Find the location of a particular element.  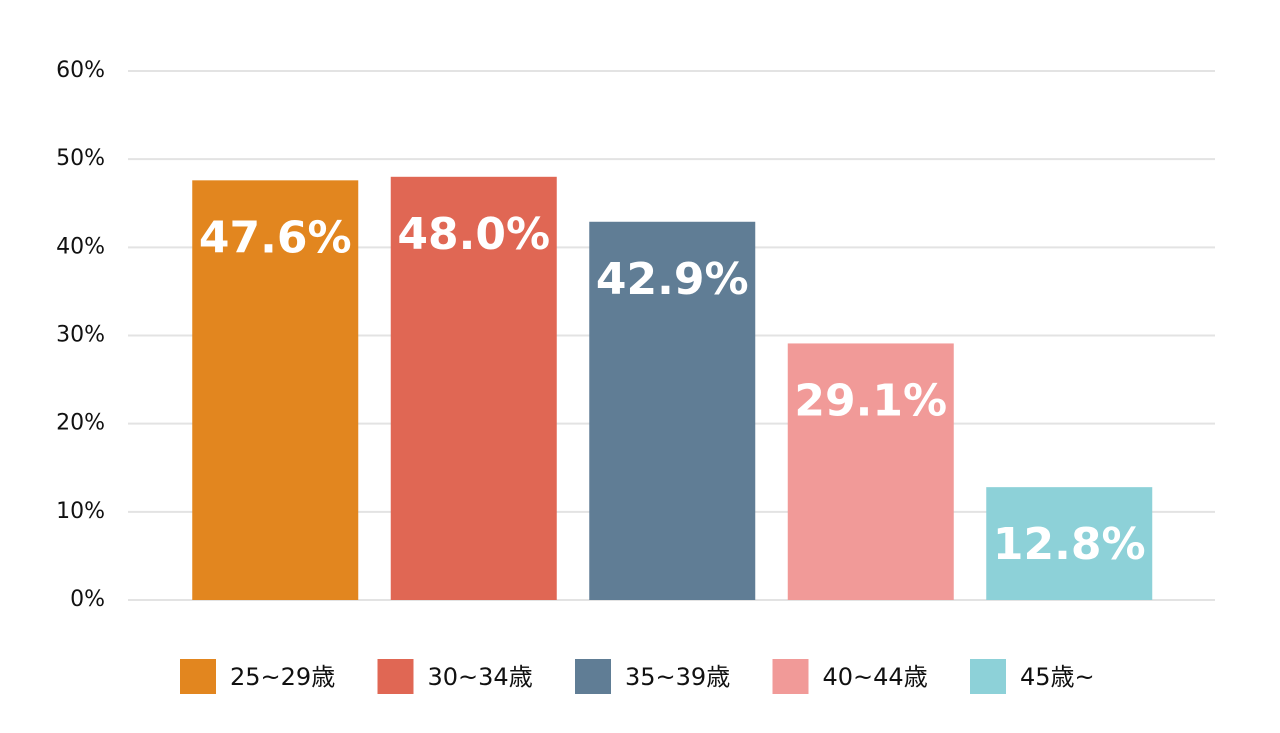

legend-label: 30~34歳 is located at coordinates (480, 677).